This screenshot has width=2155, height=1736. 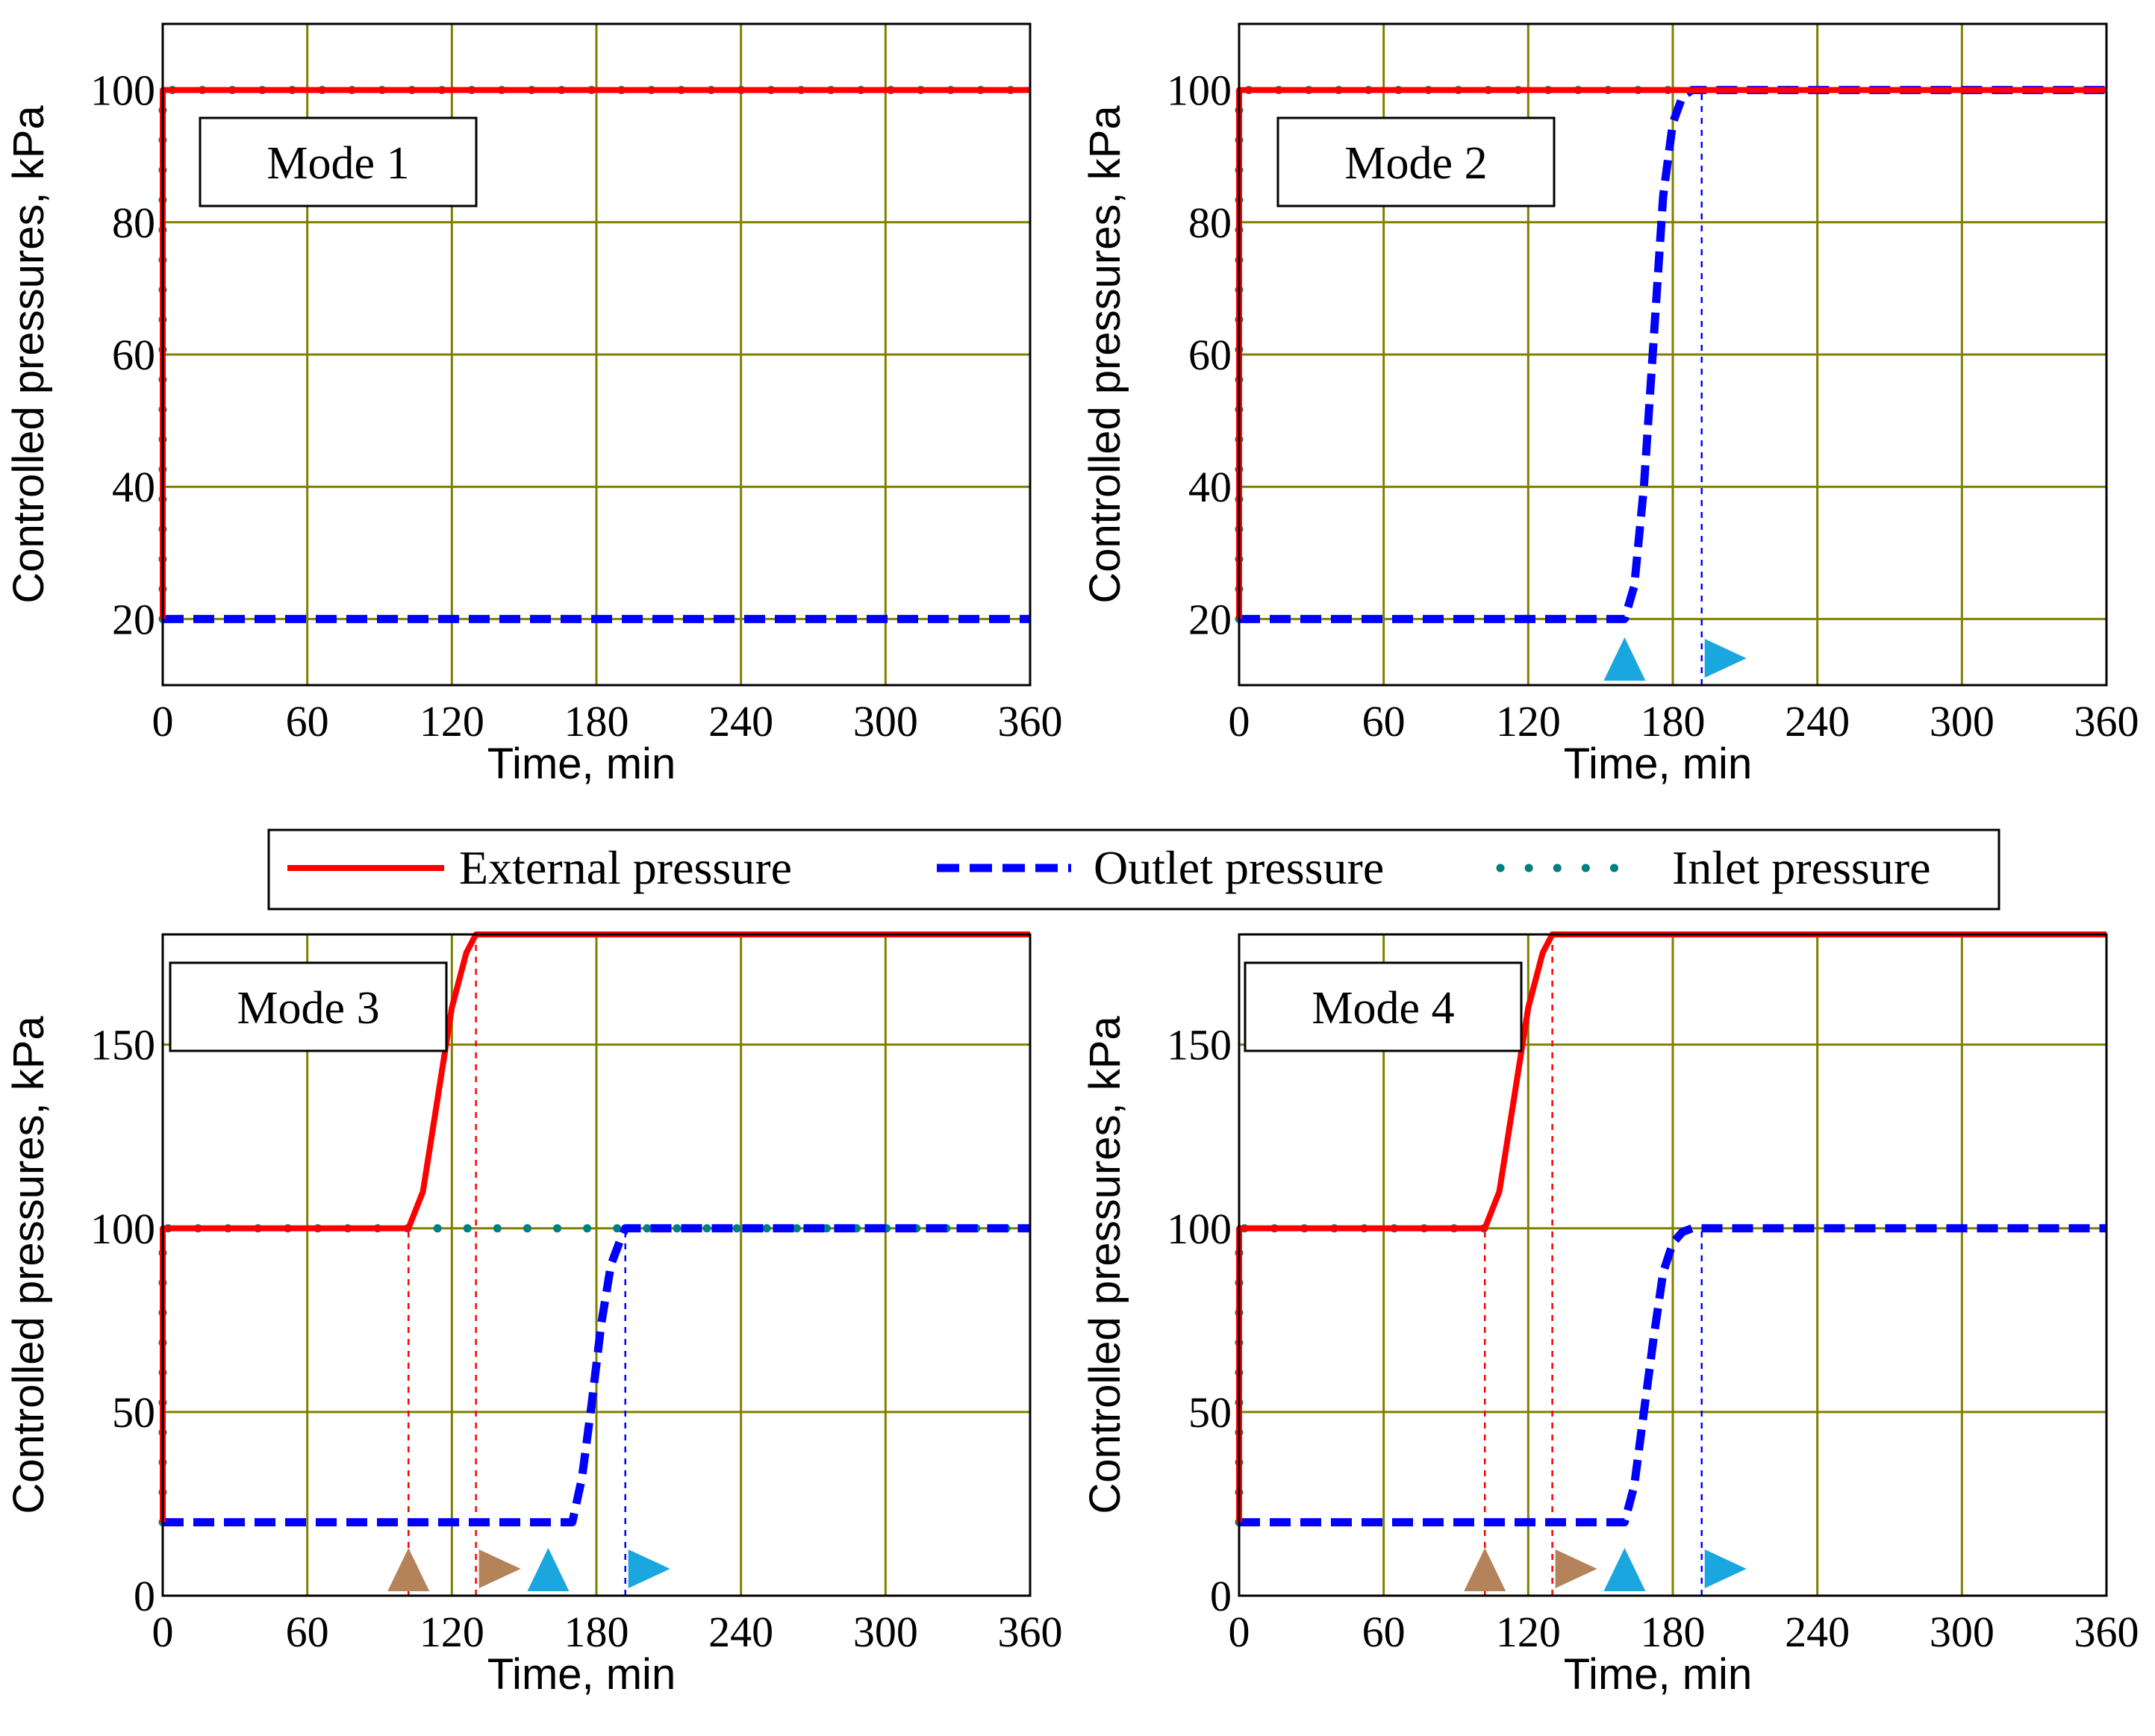 I want to click on inlet-pressure-line, so click(x=596, y=1376).